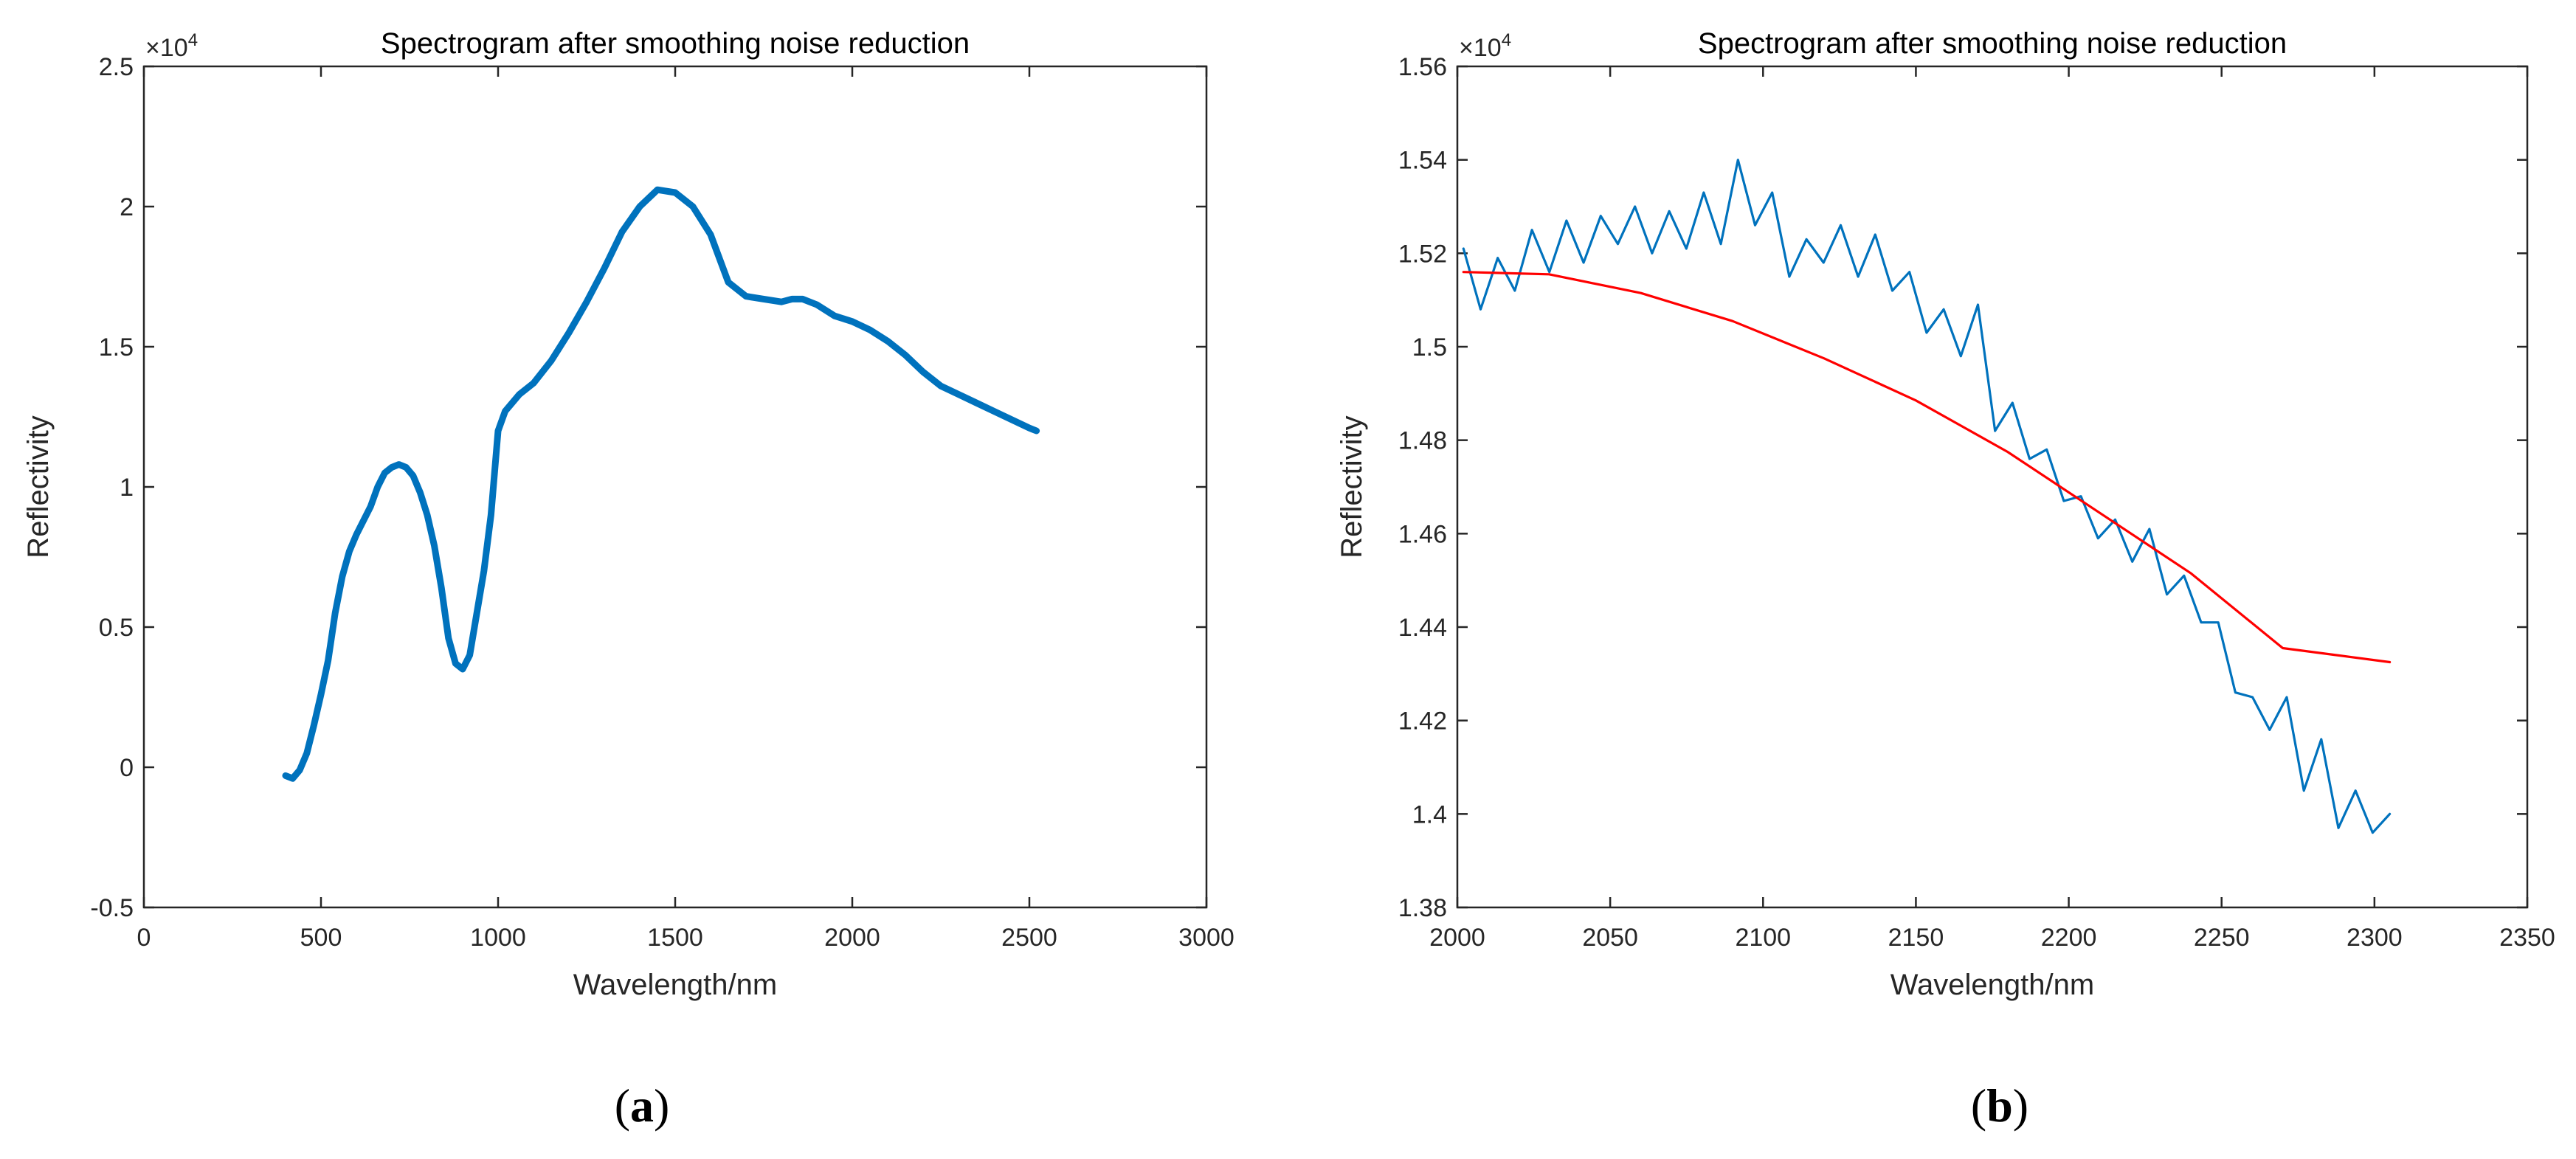  Describe the element at coordinates (2069, 938) in the screenshot. I see `x-tick-label: 2200` at that location.